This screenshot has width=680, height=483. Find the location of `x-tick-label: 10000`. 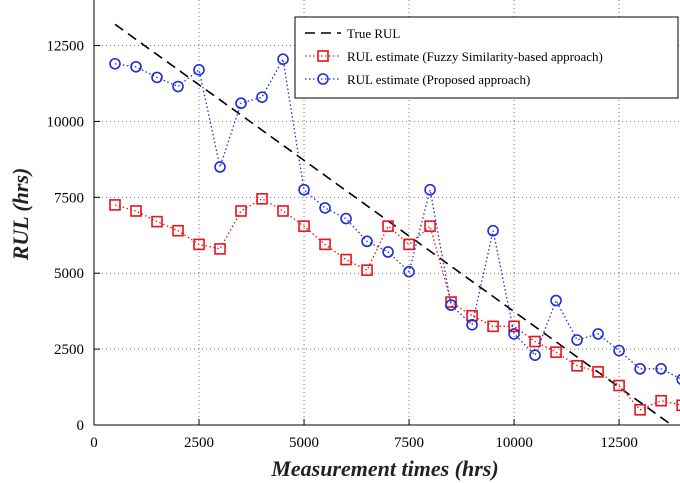

x-tick-label: 10000 is located at coordinates (514, 443).